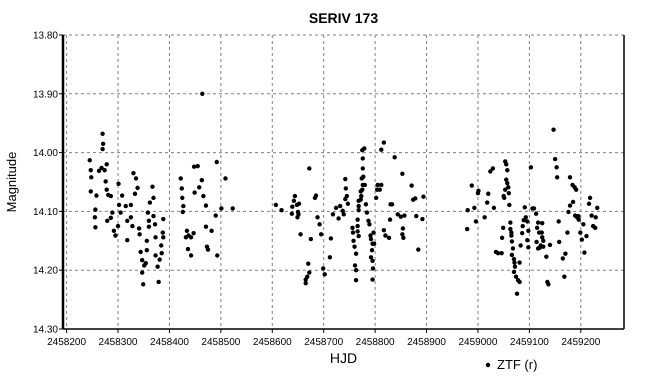 Image resolution: width=651 pixels, height=391 pixels. I want to click on x-tick-label: 2458900, so click(426, 342).